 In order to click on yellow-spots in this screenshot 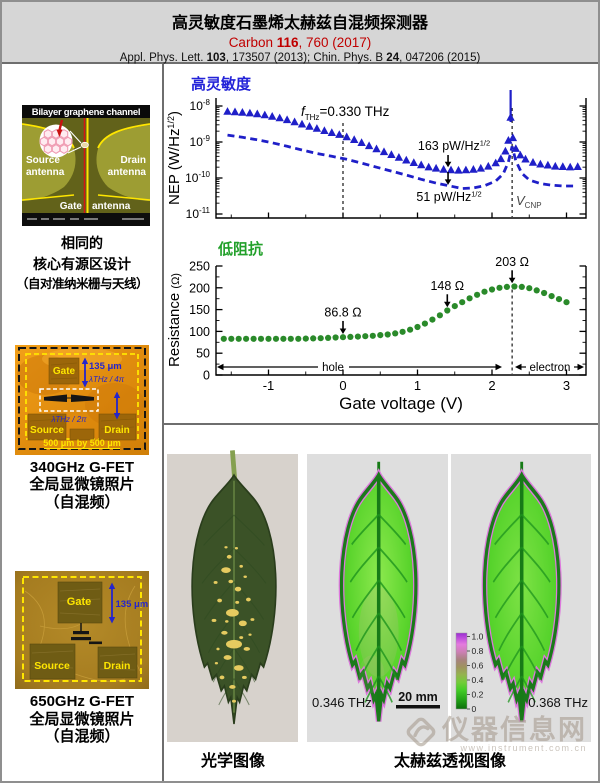, I will do `click(233, 624)`.